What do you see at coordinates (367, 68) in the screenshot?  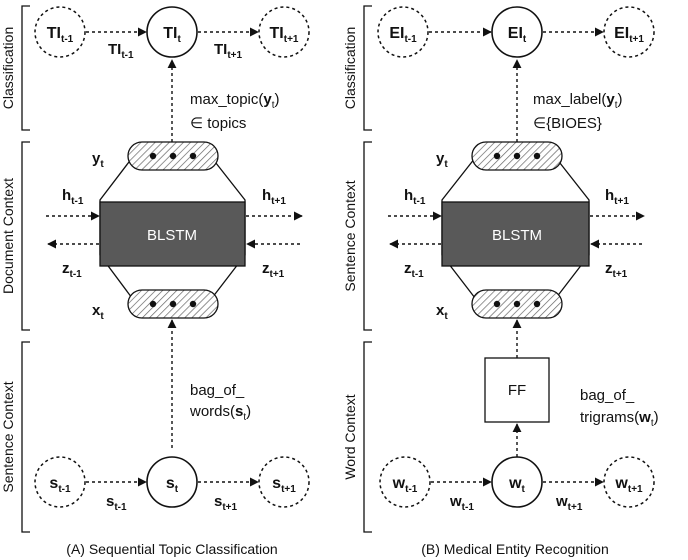 I see `bracket-classification-b` at bounding box center [367, 68].